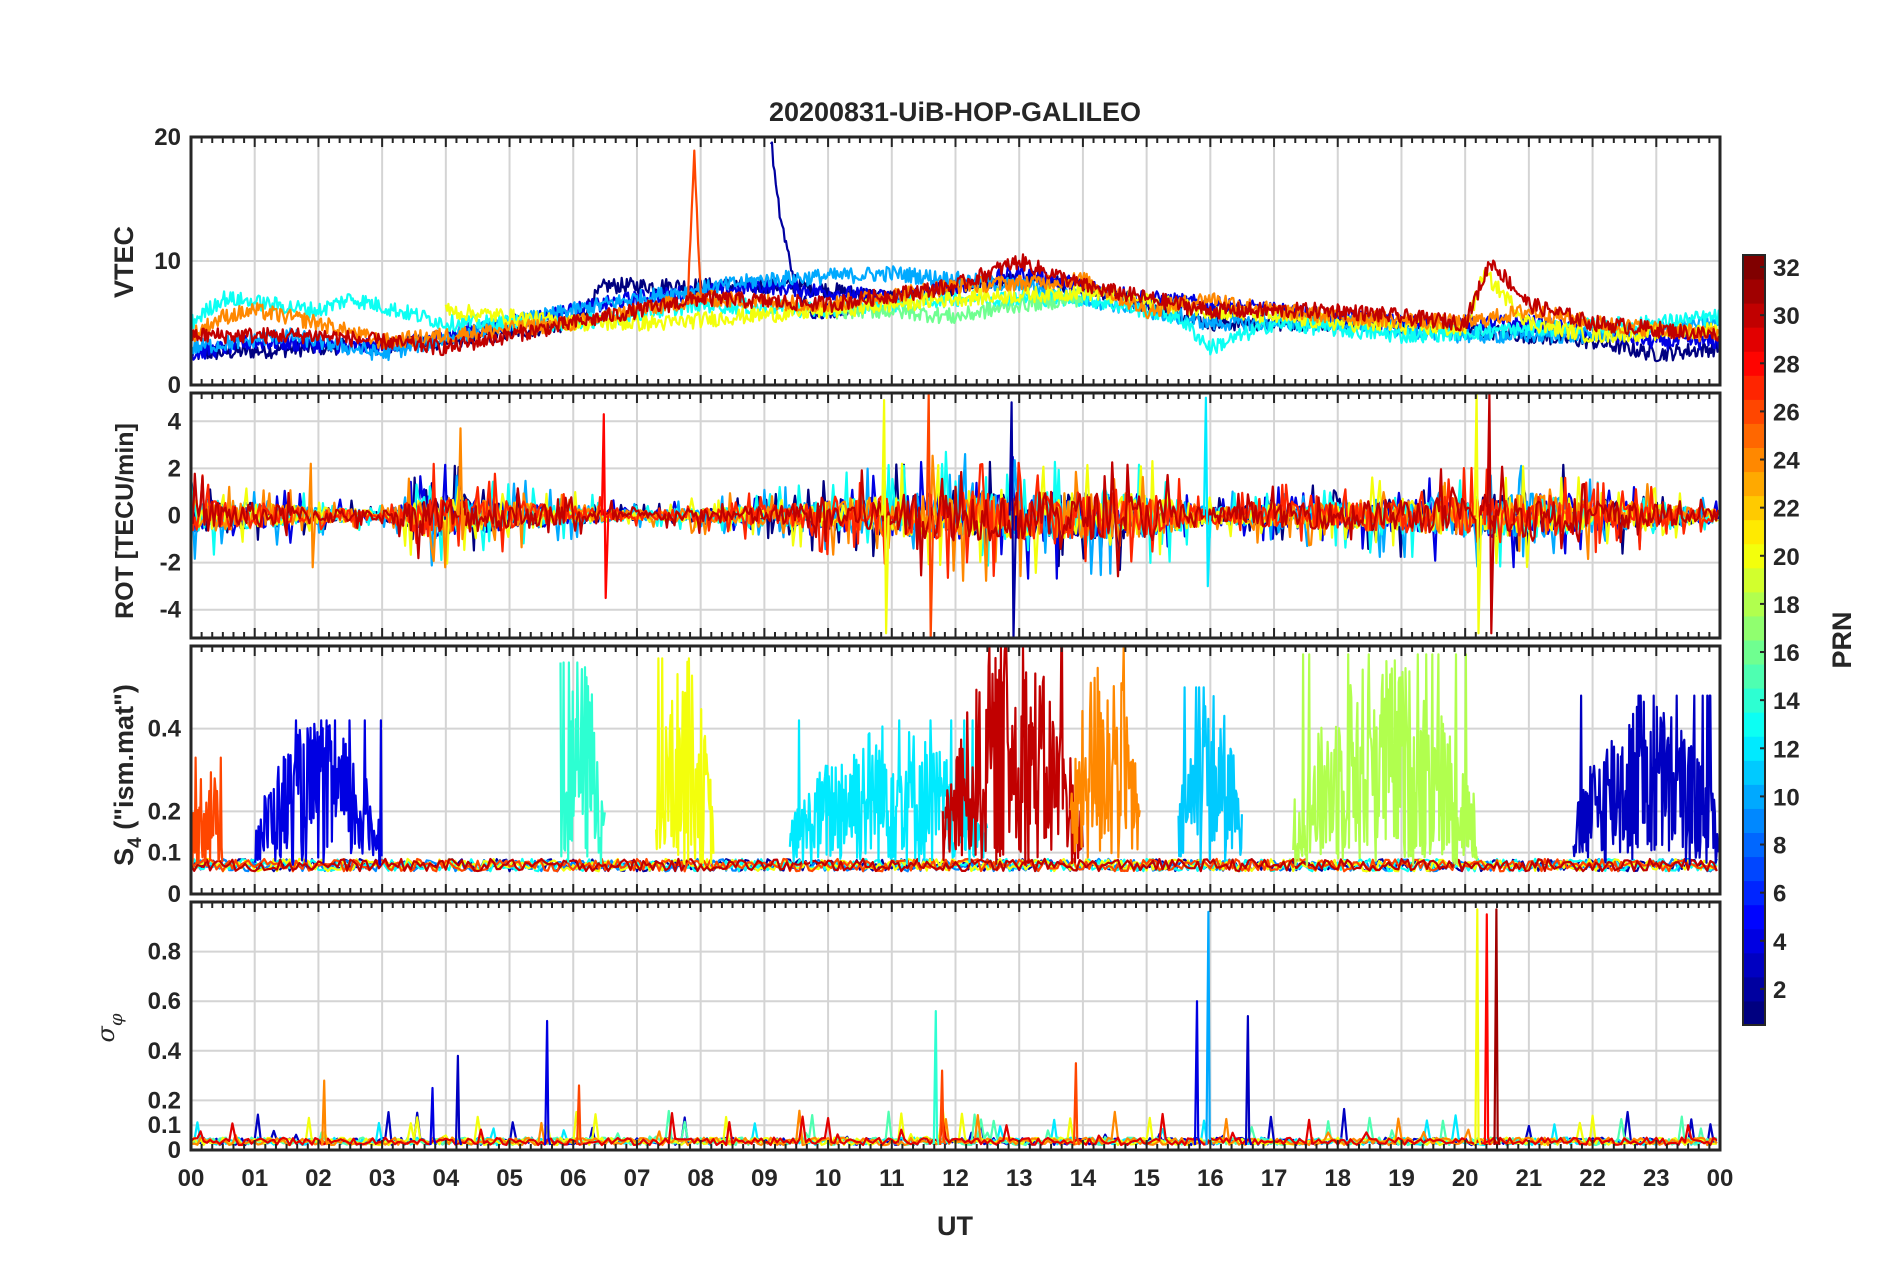  I want to click on x-tick-label: 15, so click(1146, 1178).